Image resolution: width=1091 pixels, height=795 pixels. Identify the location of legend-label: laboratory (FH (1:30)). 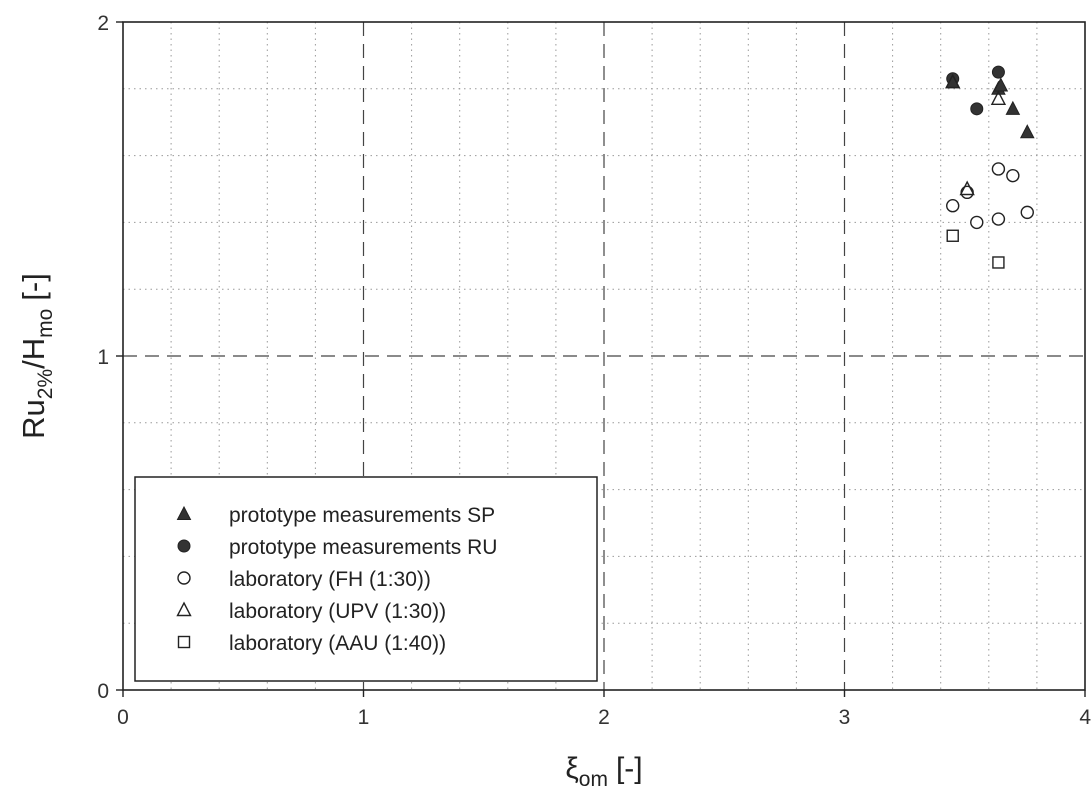
(330, 579).